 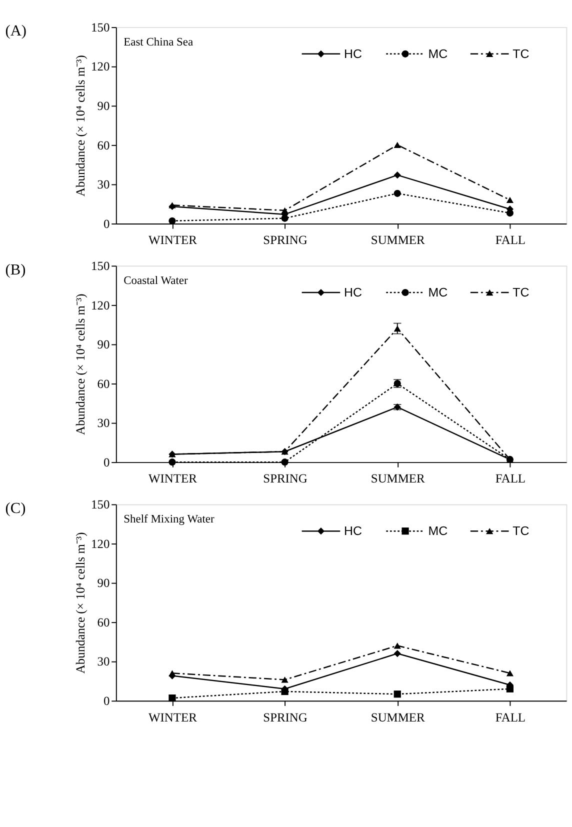 What do you see at coordinates (16, 31) in the screenshot?
I see `chart-title: (A)` at bounding box center [16, 31].